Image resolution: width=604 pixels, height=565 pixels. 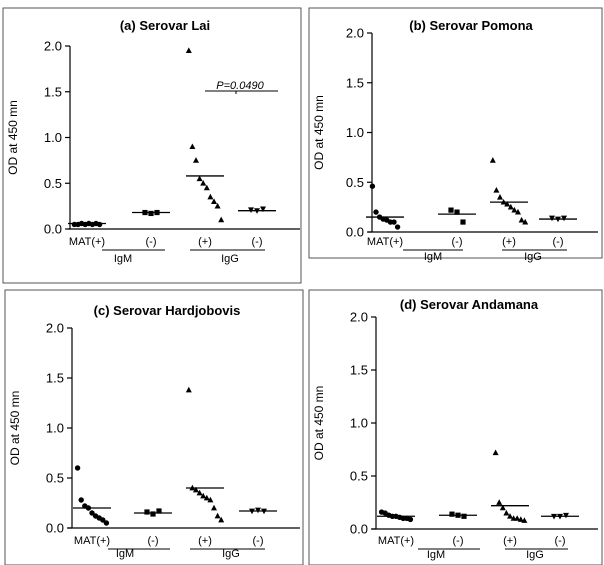 I want to click on chart-title: (c) Serovar Hardjobovis, so click(x=167, y=310).